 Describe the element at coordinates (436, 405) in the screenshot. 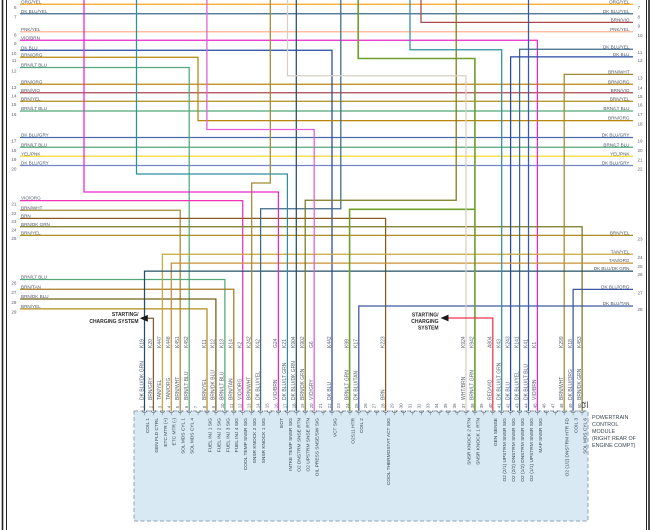

I see `svg-text: 34` at that location.